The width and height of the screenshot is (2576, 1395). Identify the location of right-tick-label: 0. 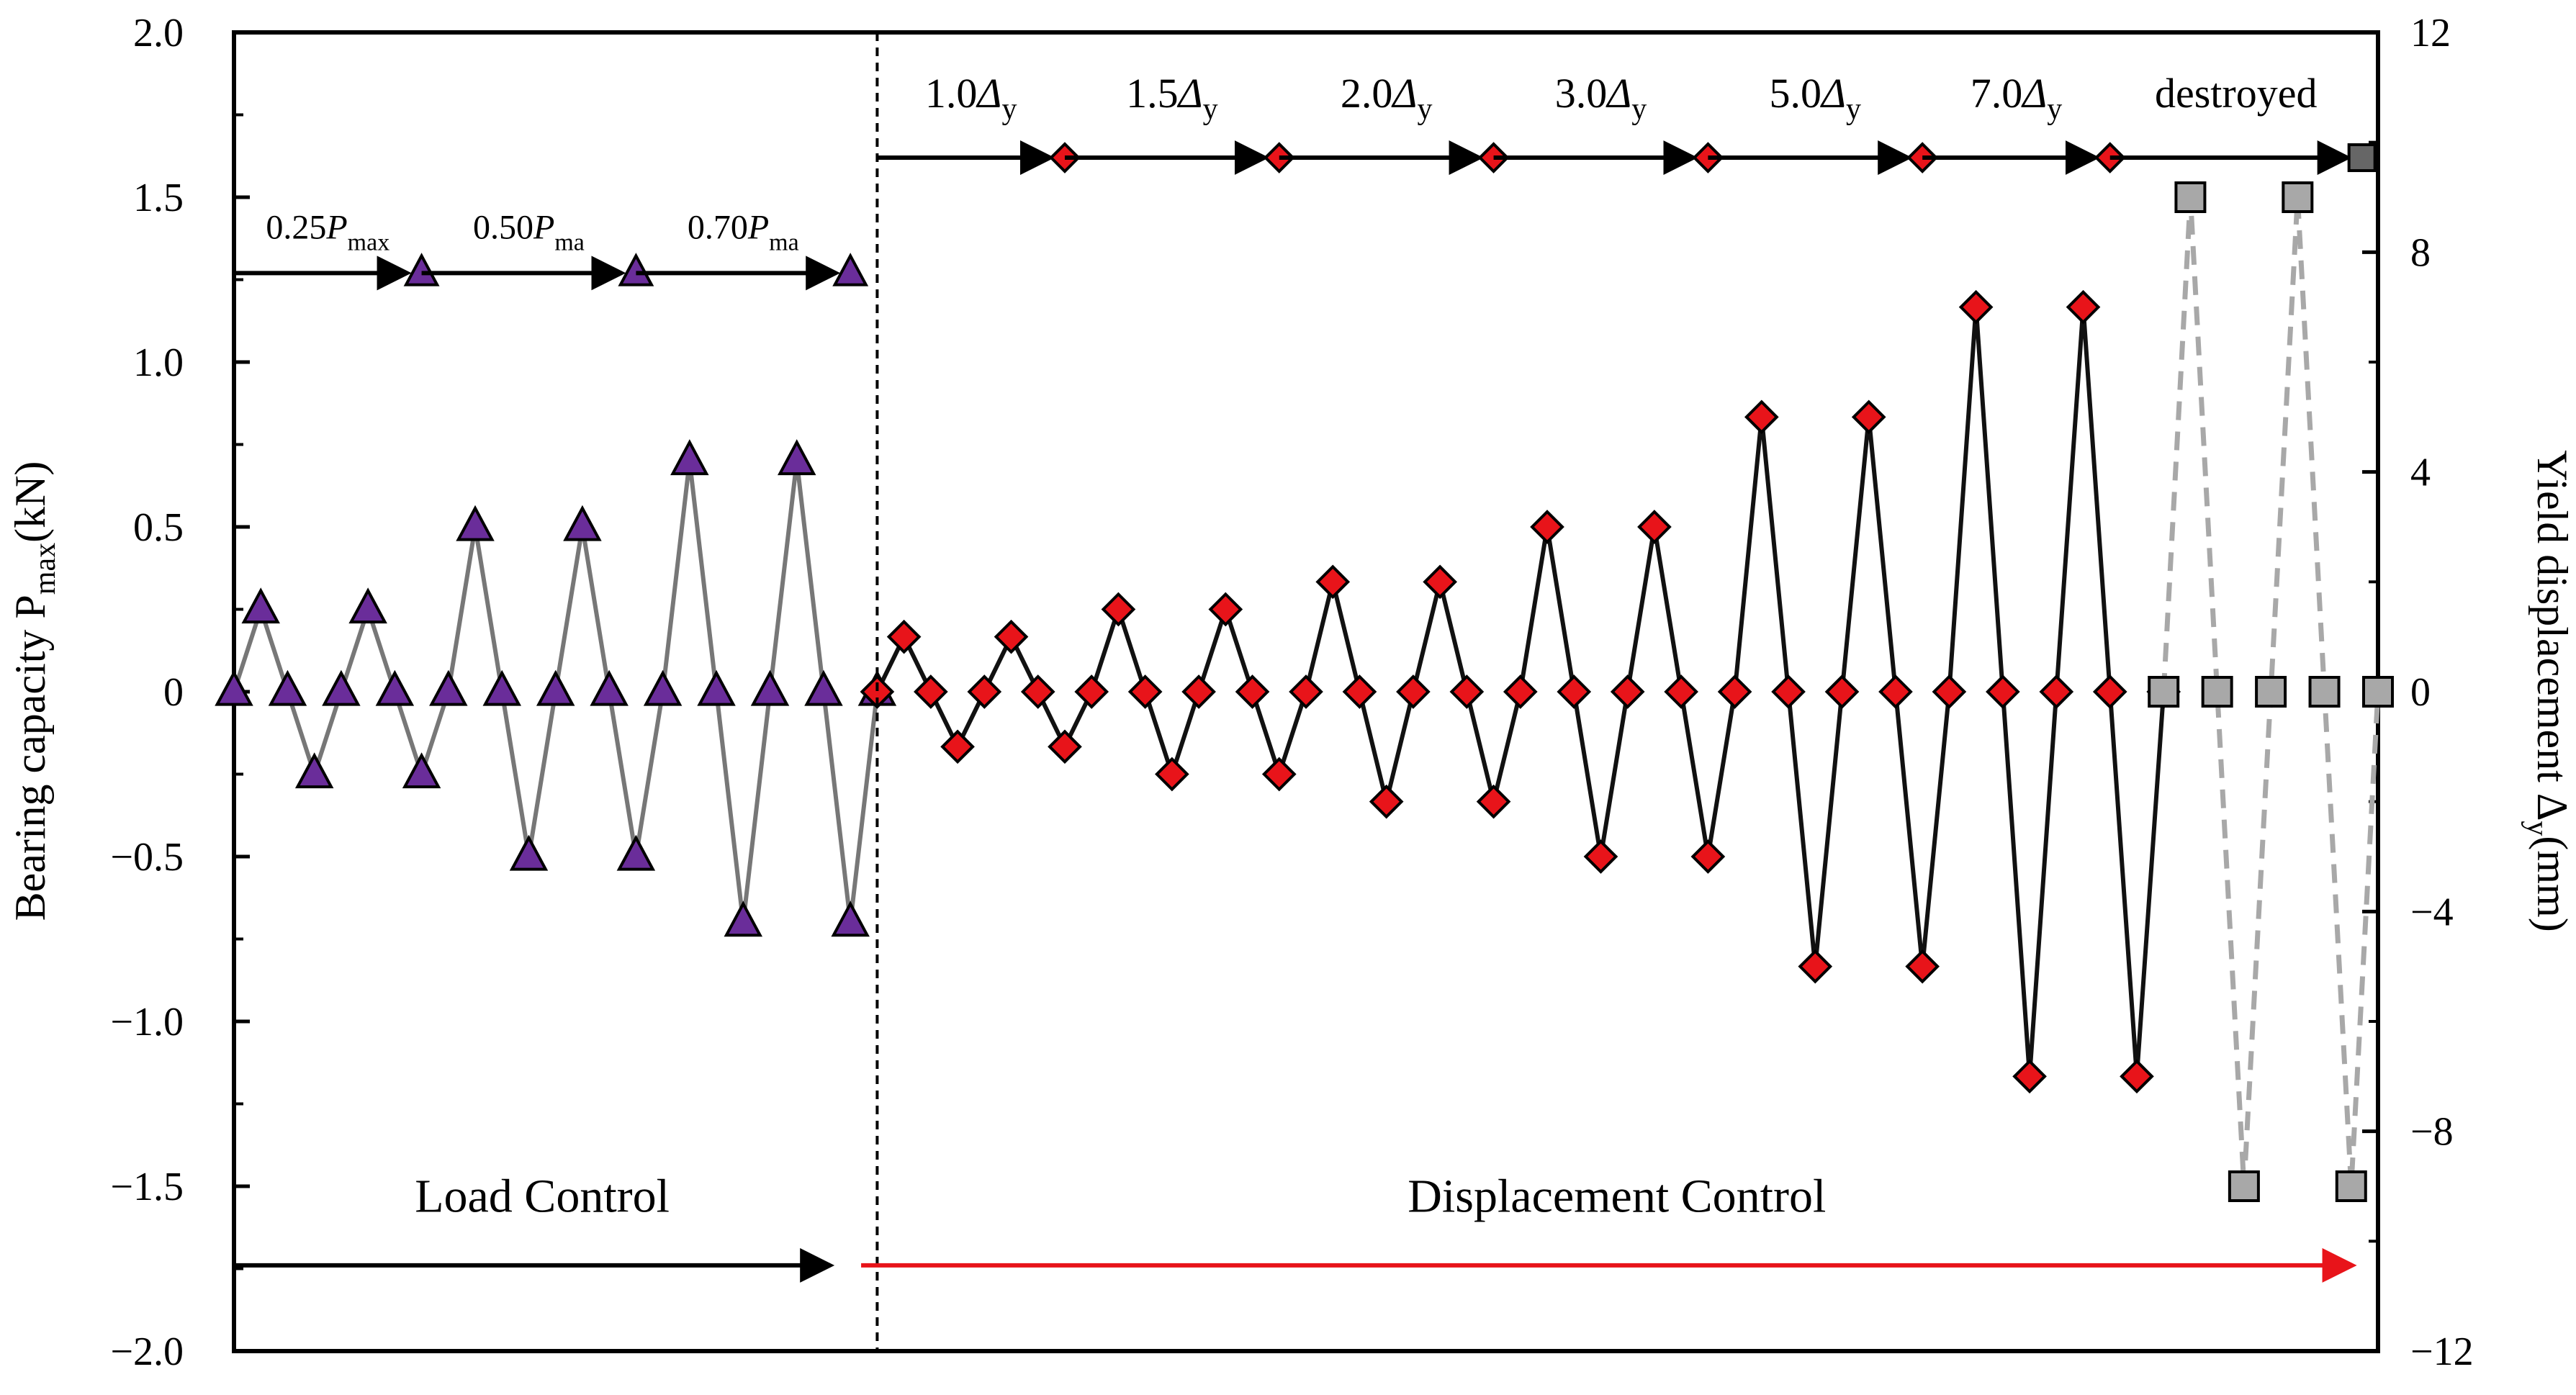
(2420, 692).